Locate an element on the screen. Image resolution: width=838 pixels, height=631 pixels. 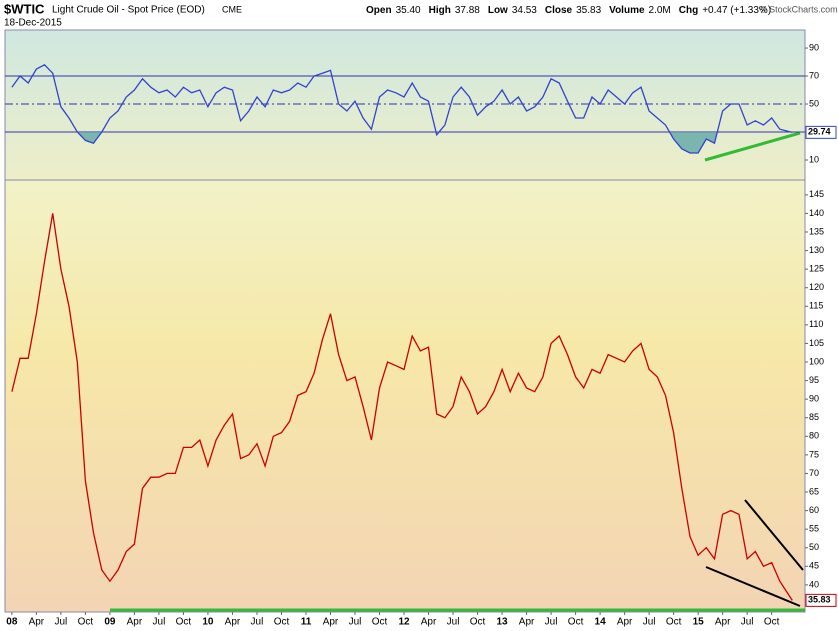
wedge-upper is located at coordinates (774, 535).